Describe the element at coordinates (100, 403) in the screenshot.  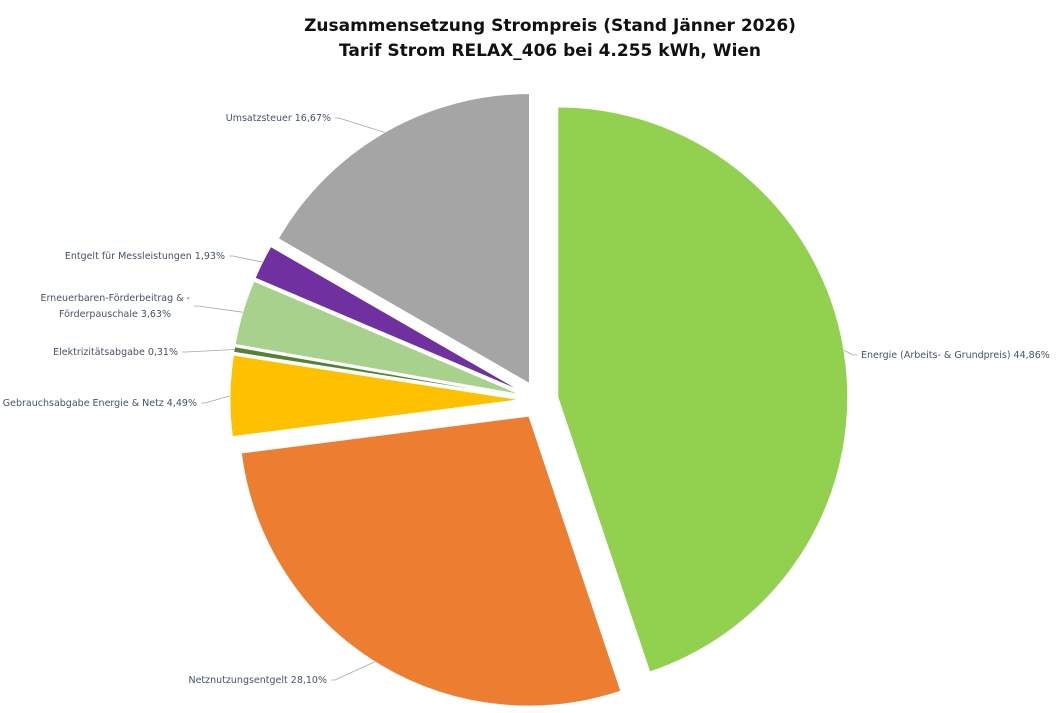
I see `data-label-gebrauchsabgabe-energie-netz: Gebrauchsabgabe Energie & Netz 4,49%` at that location.